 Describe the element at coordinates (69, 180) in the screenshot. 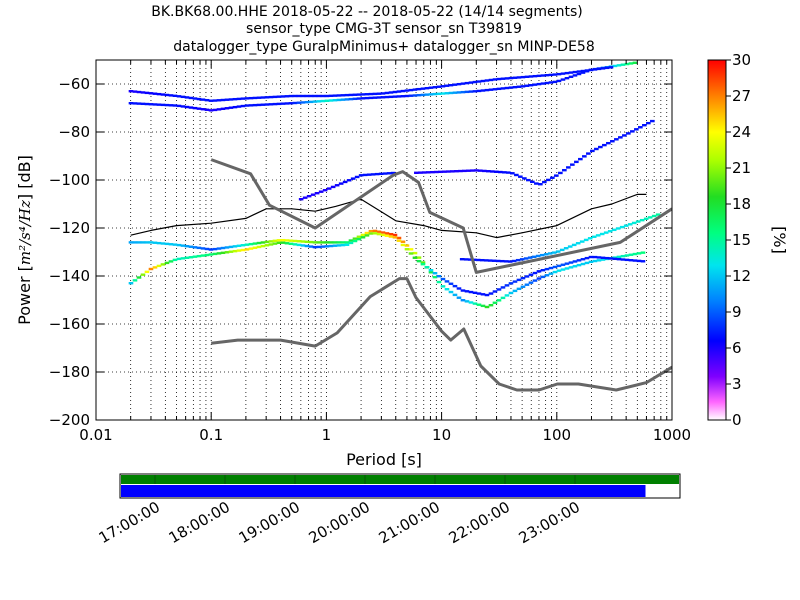

I see `y-tick-label: −100` at that location.